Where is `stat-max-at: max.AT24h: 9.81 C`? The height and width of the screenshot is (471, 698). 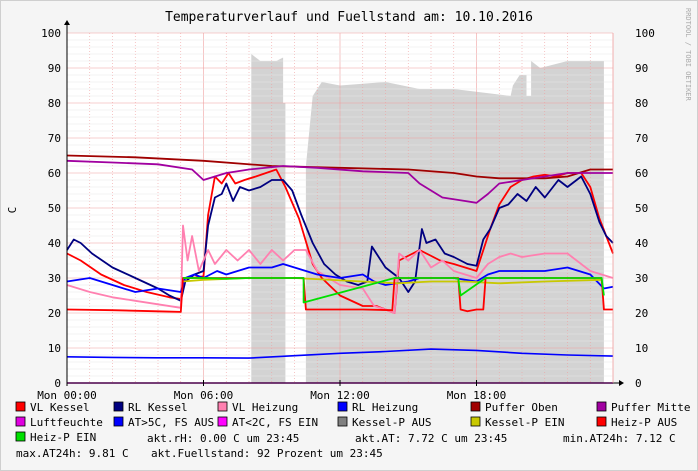 stat-max-at: max.AT24h: 9.81 C is located at coordinates (72, 453).